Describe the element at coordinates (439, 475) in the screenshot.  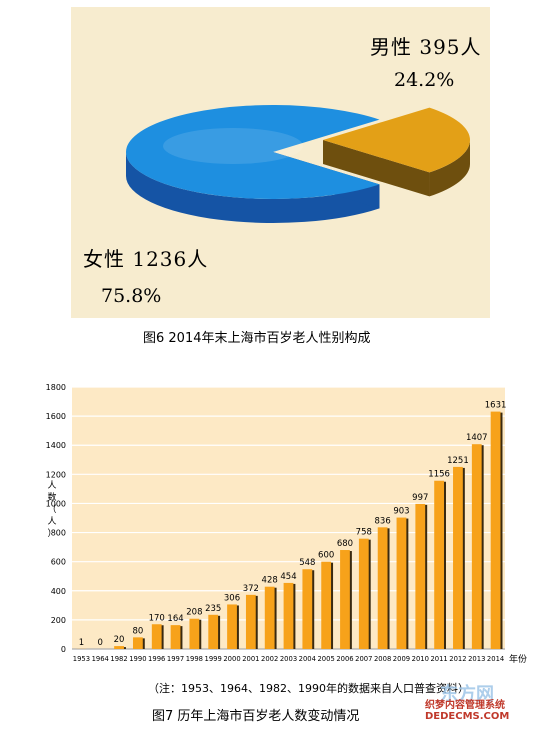
I see `bar-data-label: 1156` at that location.